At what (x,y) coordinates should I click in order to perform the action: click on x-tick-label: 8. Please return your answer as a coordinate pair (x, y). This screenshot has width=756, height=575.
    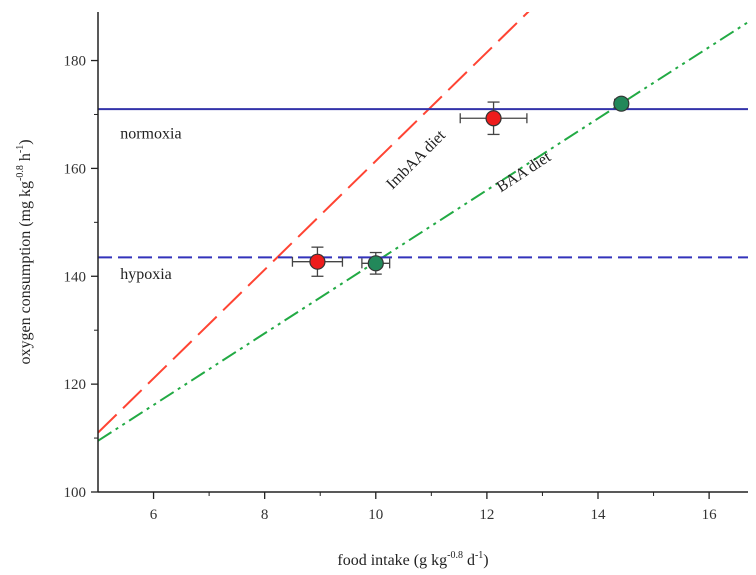
    Looking at the image, I should click on (265, 515).